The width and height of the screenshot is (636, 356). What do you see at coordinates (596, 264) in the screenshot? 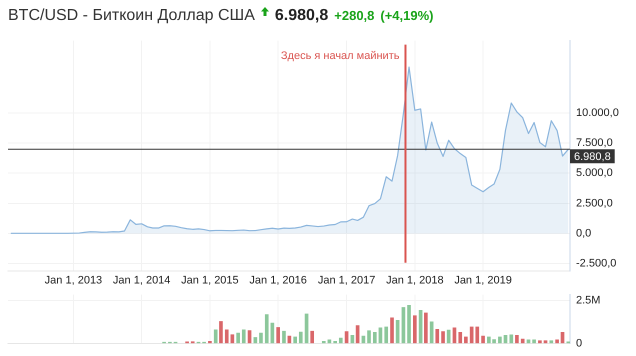
I see `y-tick-label: -2.500,0` at bounding box center [596, 264].